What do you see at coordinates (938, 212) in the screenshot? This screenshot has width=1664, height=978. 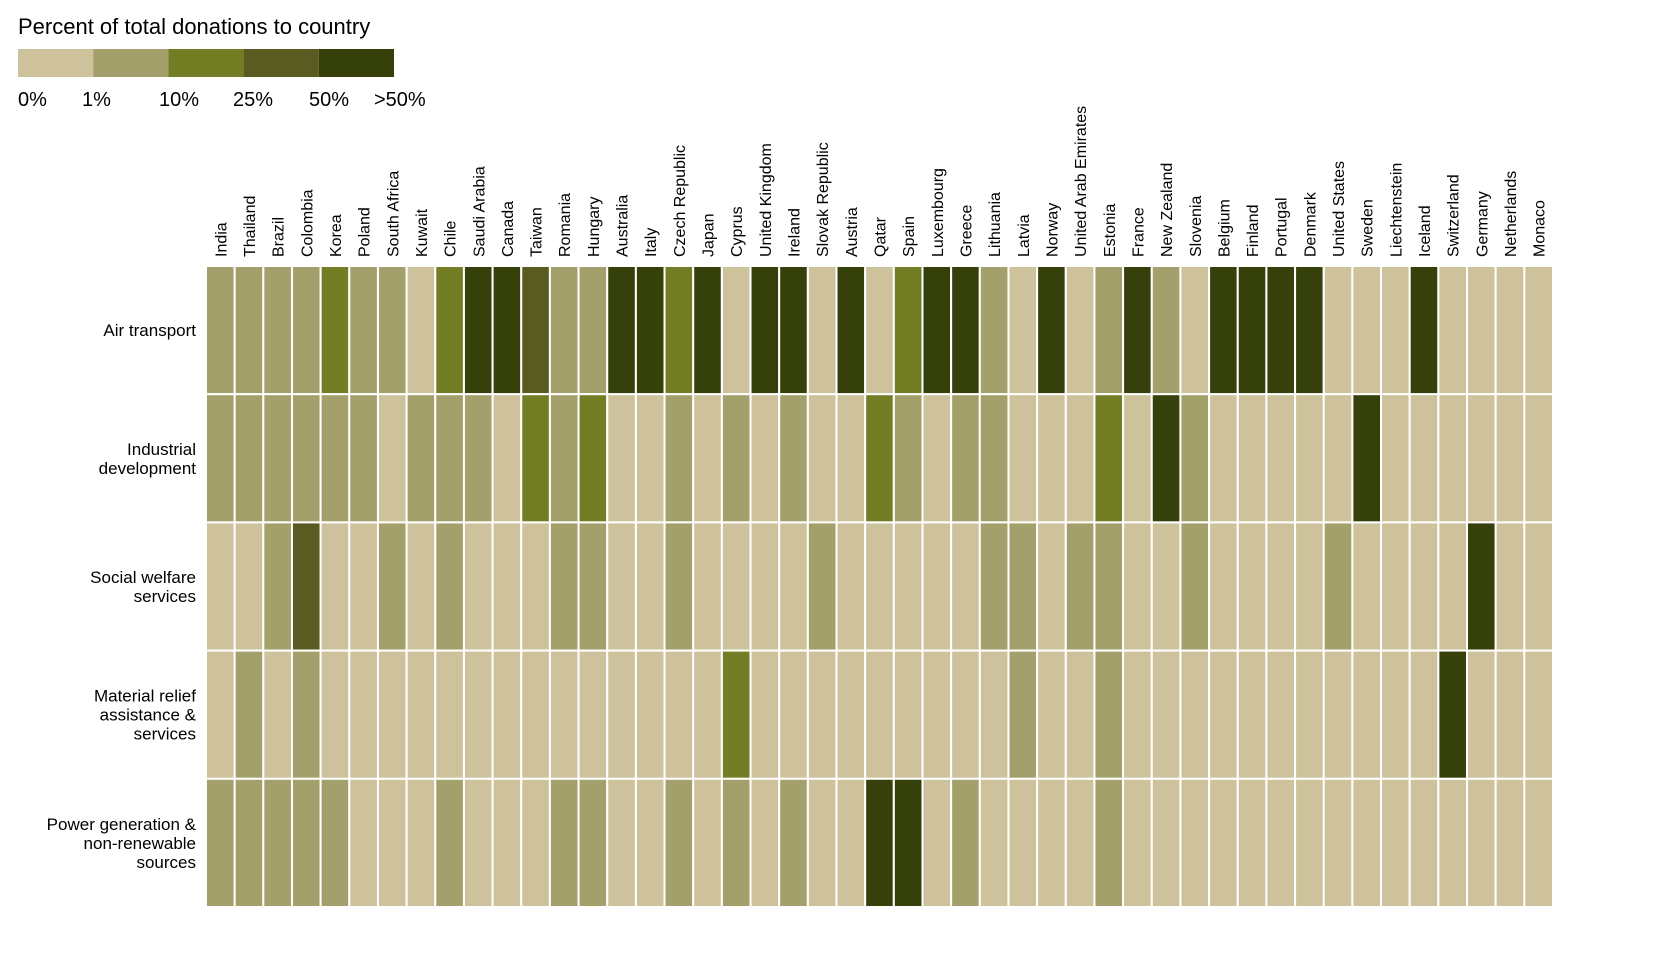 I see `column-label: Luxembourg` at bounding box center [938, 212].